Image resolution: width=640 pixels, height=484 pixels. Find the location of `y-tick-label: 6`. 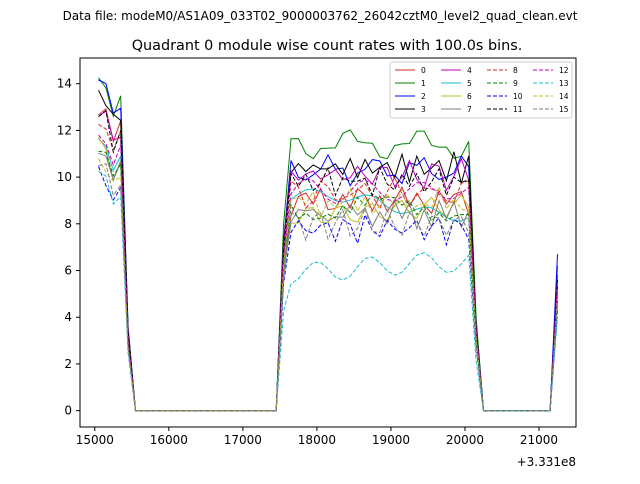

y-tick-label: 6 is located at coordinates (68, 271).